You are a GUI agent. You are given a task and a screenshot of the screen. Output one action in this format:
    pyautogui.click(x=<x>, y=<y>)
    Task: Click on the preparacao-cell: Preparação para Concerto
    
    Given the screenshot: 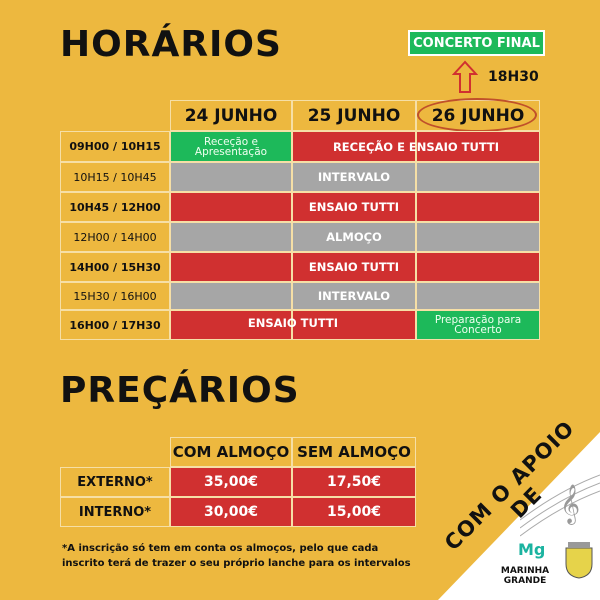 What is the action you would take?
    pyautogui.click(x=478, y=325)
    